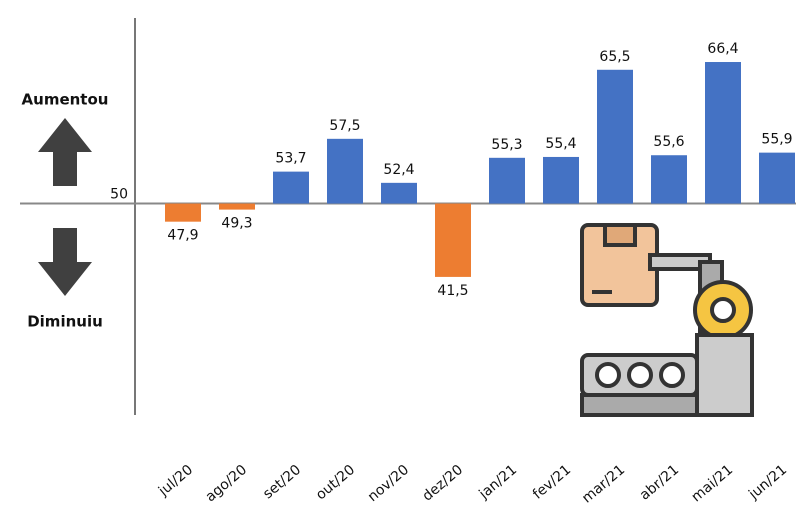  I want to click on value-label: 66,4, so click(722, 49).